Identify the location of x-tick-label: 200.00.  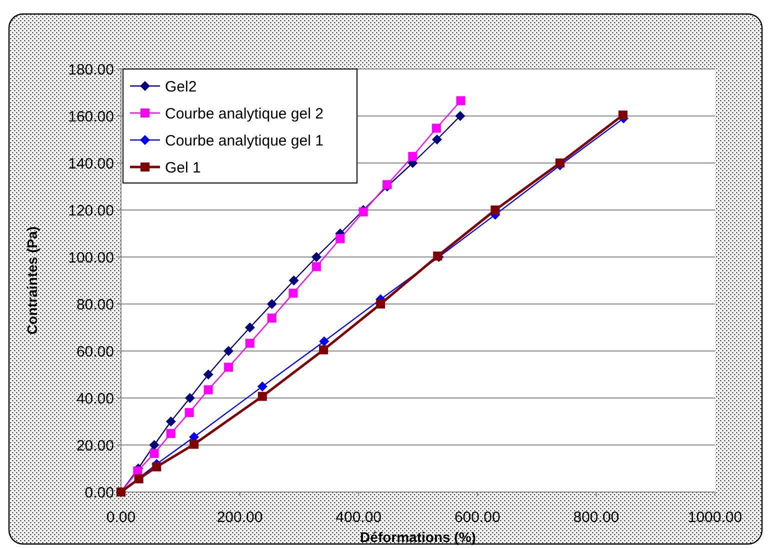
(239, 517).